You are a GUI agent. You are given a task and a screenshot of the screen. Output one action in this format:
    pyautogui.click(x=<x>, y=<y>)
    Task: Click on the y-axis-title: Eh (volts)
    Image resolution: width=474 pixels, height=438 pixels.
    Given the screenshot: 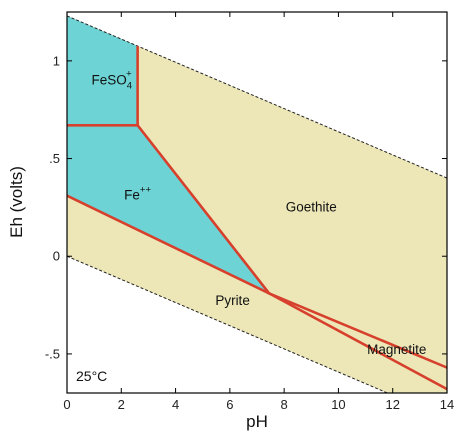 What is the action you would take?
    pyautogui.click(x=16, y=202)
    